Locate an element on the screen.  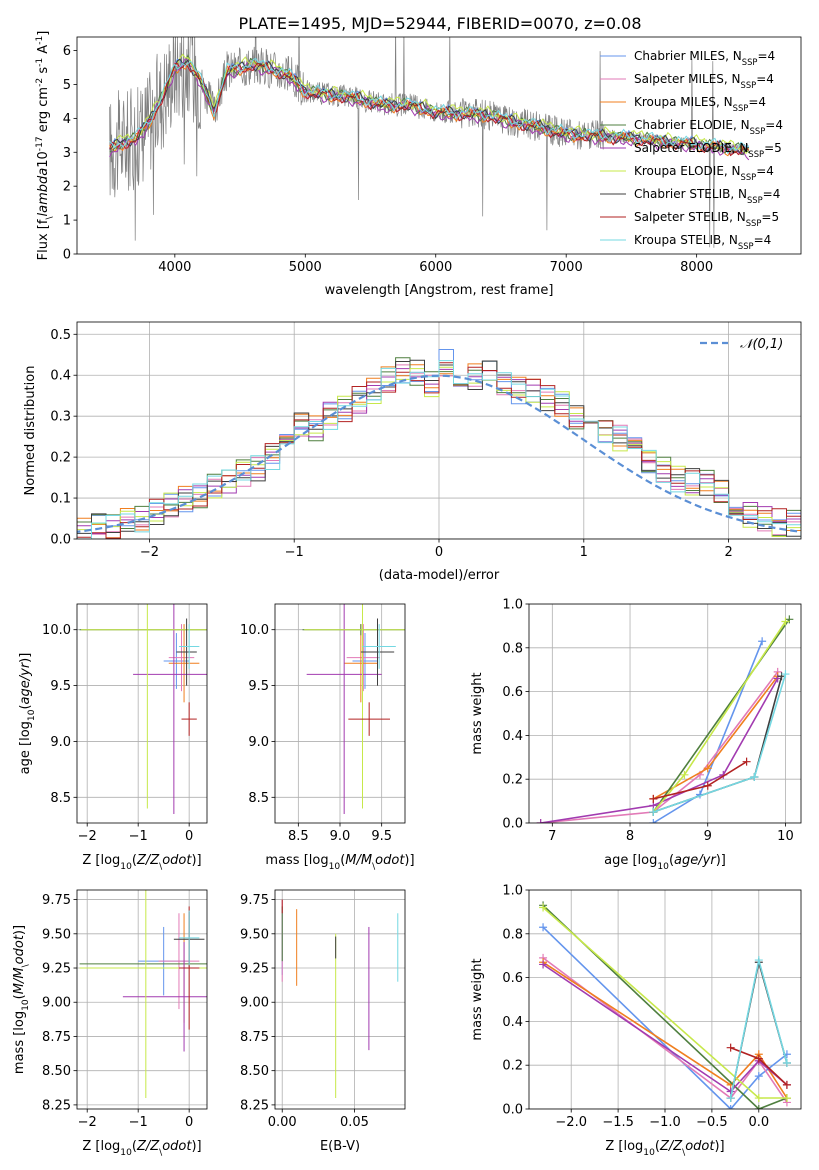
x-tick-label: −2.0 is located at coordinates (571, 1122).